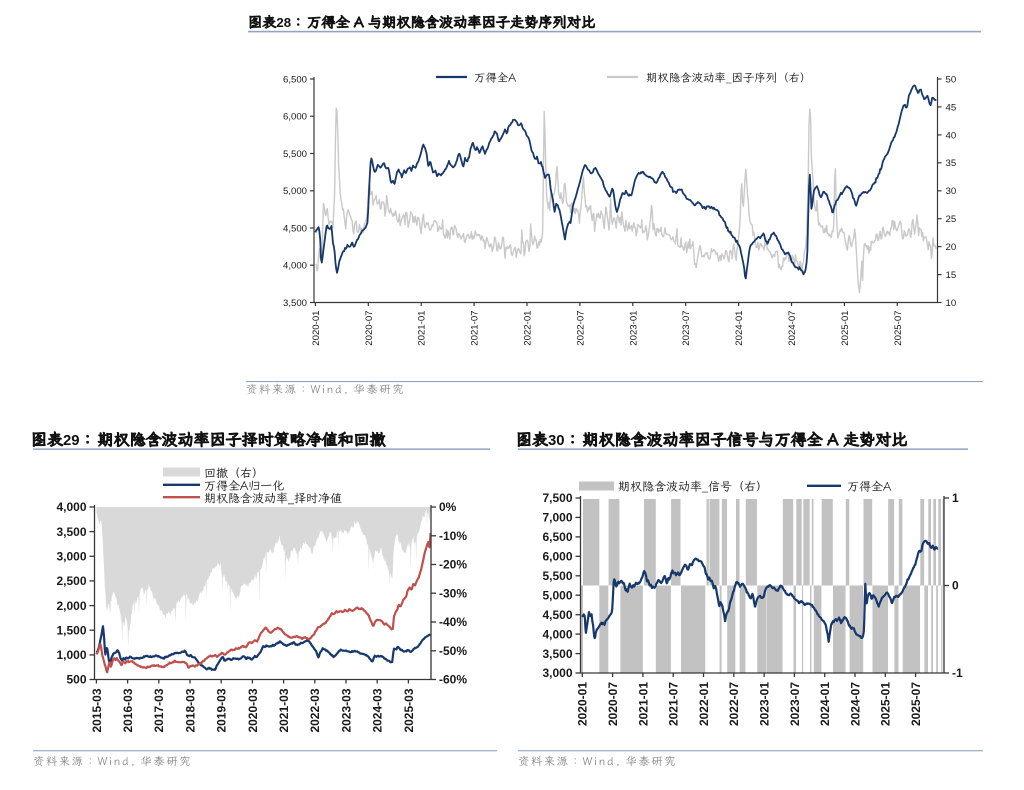 The height and width of the screenshot is (790, 1024). Describe the element at coordinates (453, 622) in the screenshot. I see `svg-text: -40%` at that location.